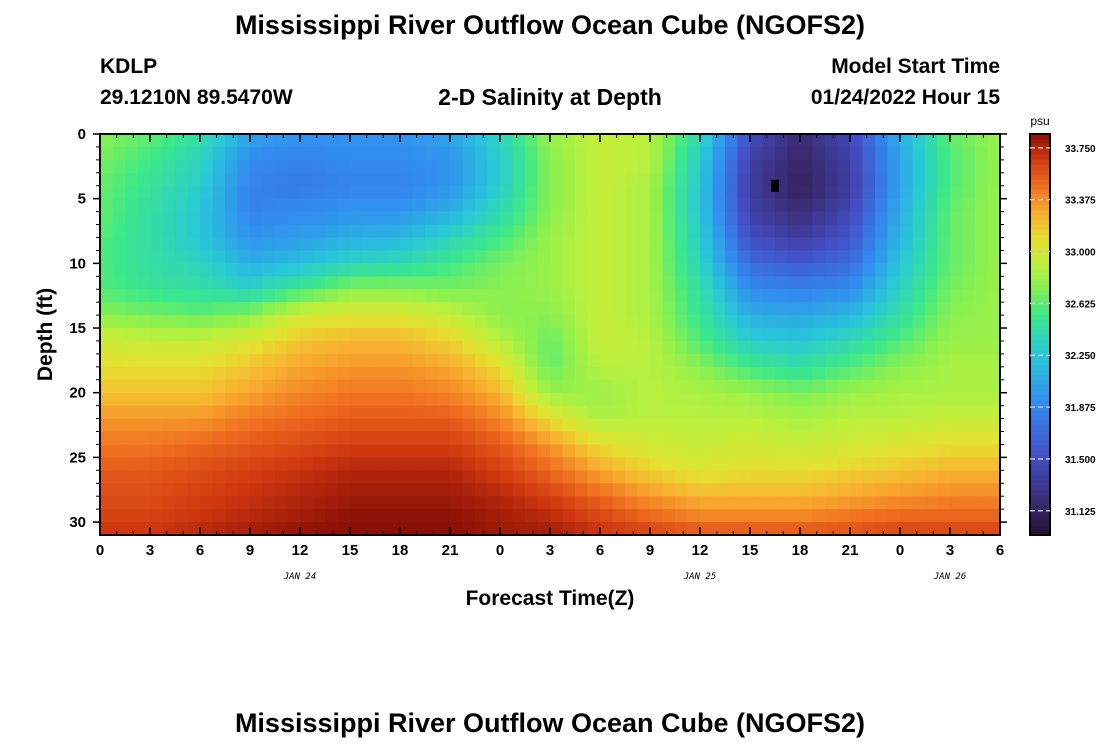  I want to click on y-tick-label: 25, so click(77, 457).